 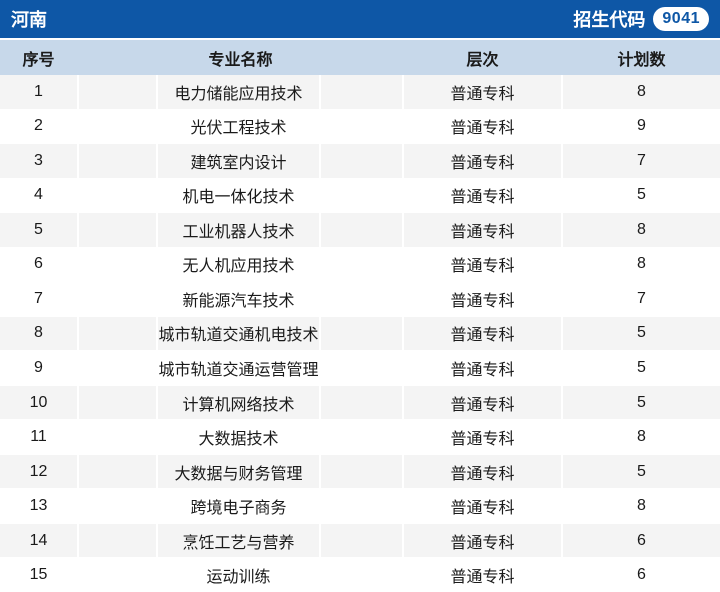 I want to click on serial-cell: 9, so click(x=38, y=368).